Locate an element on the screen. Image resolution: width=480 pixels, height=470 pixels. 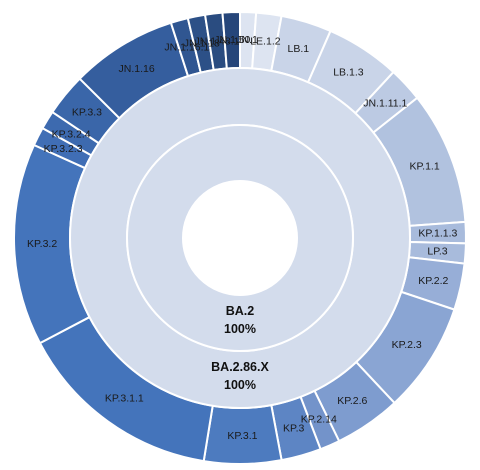
middle-ring-name: BA.2.86.X is located at coordinates (240, 367).